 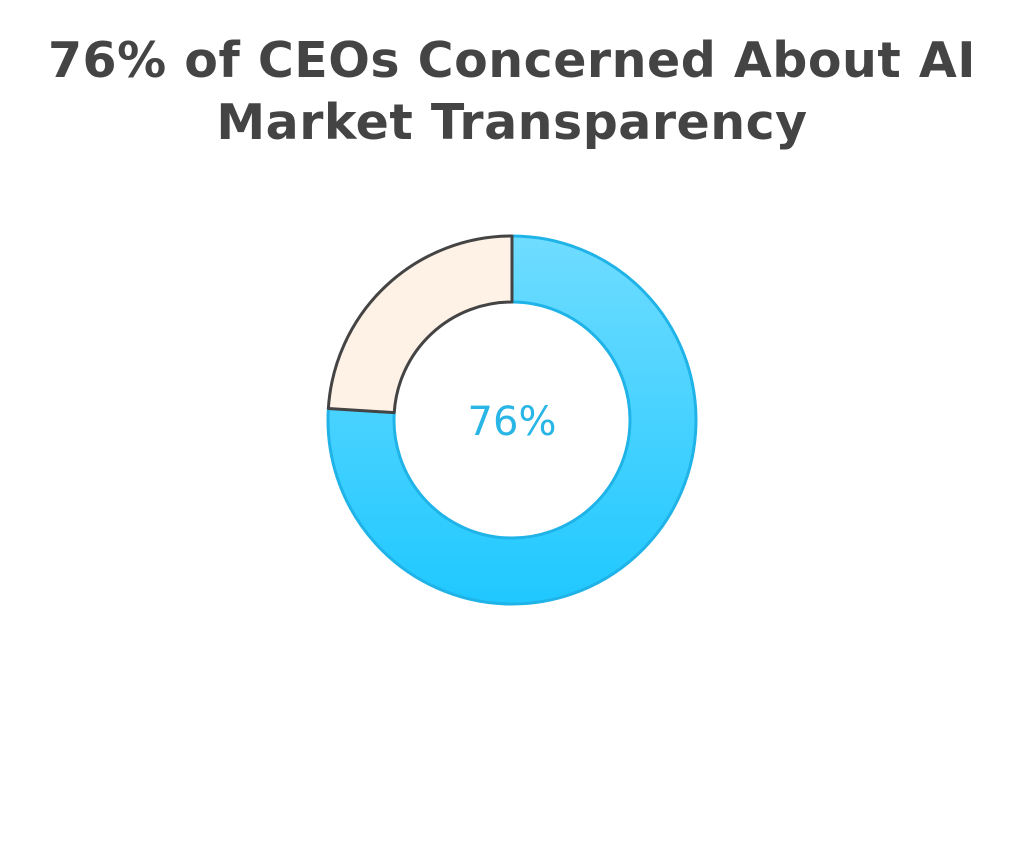 What do you see at coordinates (420, 324) in the screenshot?
I see `donut-slice-remainder` at bounding box center [420, 324].